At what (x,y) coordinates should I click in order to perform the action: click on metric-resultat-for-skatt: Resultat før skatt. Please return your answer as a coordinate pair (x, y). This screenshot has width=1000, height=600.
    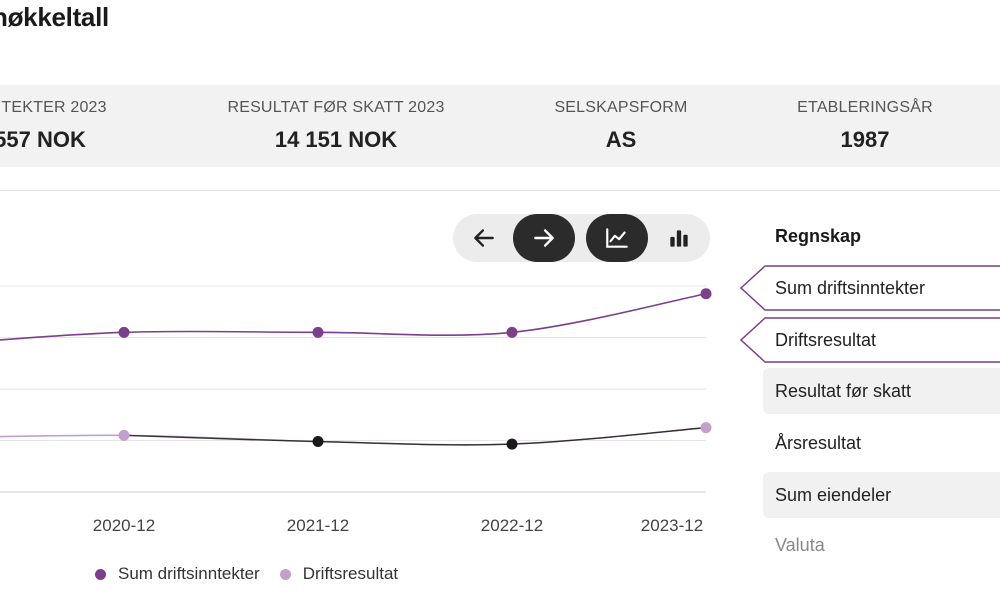
    Looking at the image, I should click on (881, 391).